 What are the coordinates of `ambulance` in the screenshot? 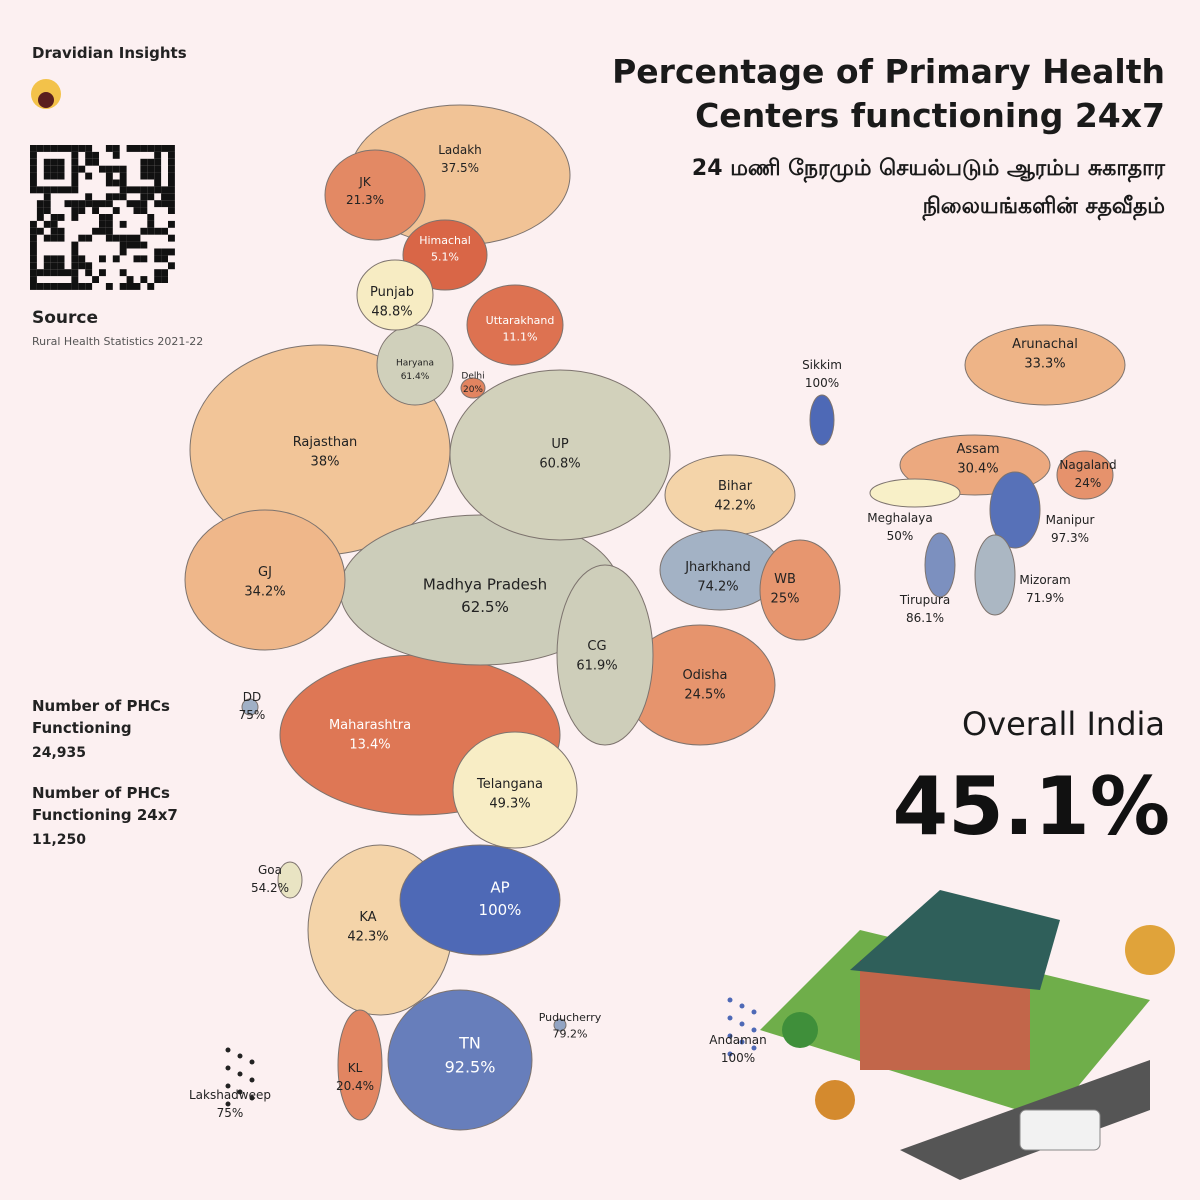 It's located at (1060, 1130).